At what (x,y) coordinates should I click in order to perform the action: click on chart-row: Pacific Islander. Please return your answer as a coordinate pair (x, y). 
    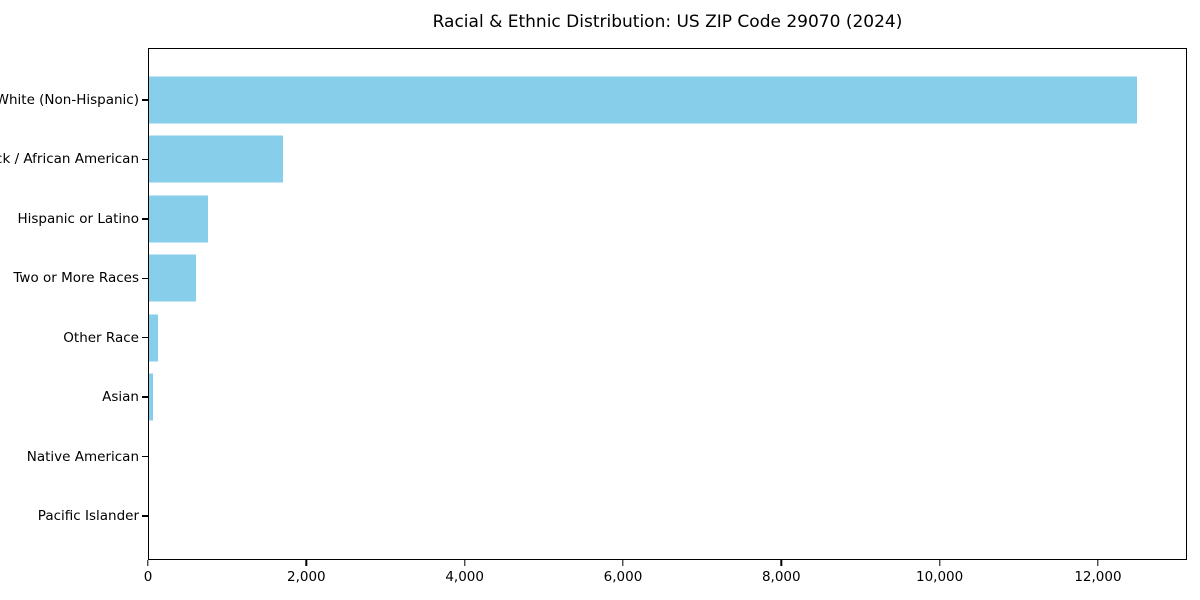
    Looking at the image, I should click on (612, 515).